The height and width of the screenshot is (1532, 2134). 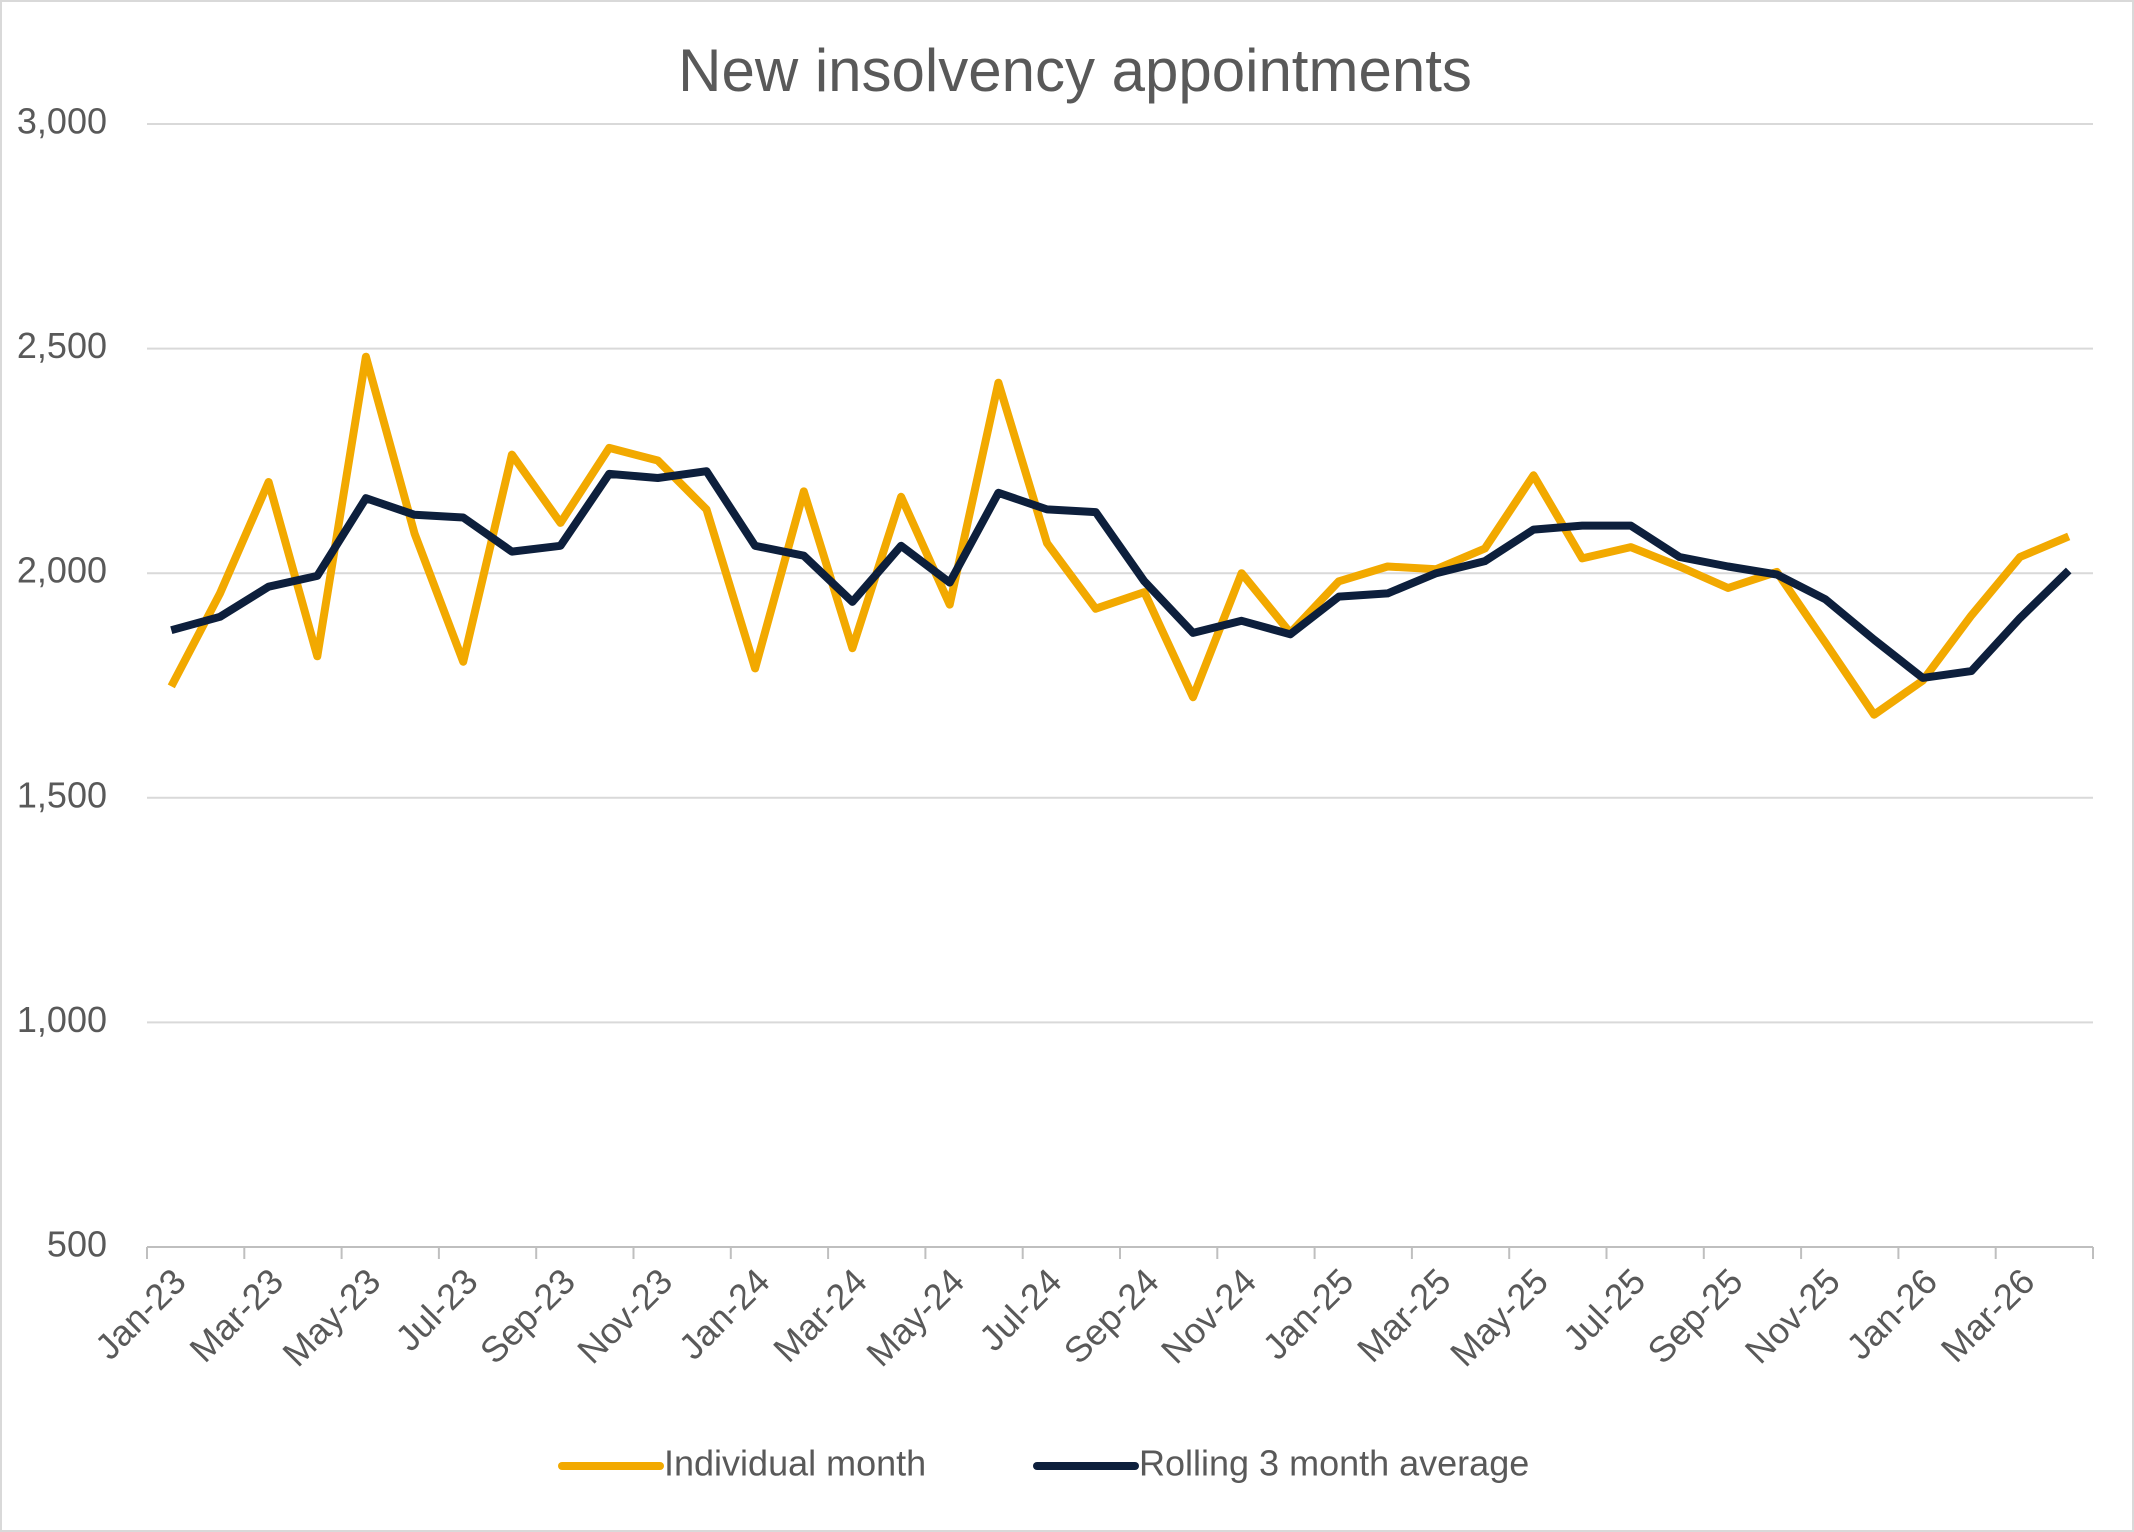 I want to click on y-tick-label: 2,000, so click(x=62, y=570).